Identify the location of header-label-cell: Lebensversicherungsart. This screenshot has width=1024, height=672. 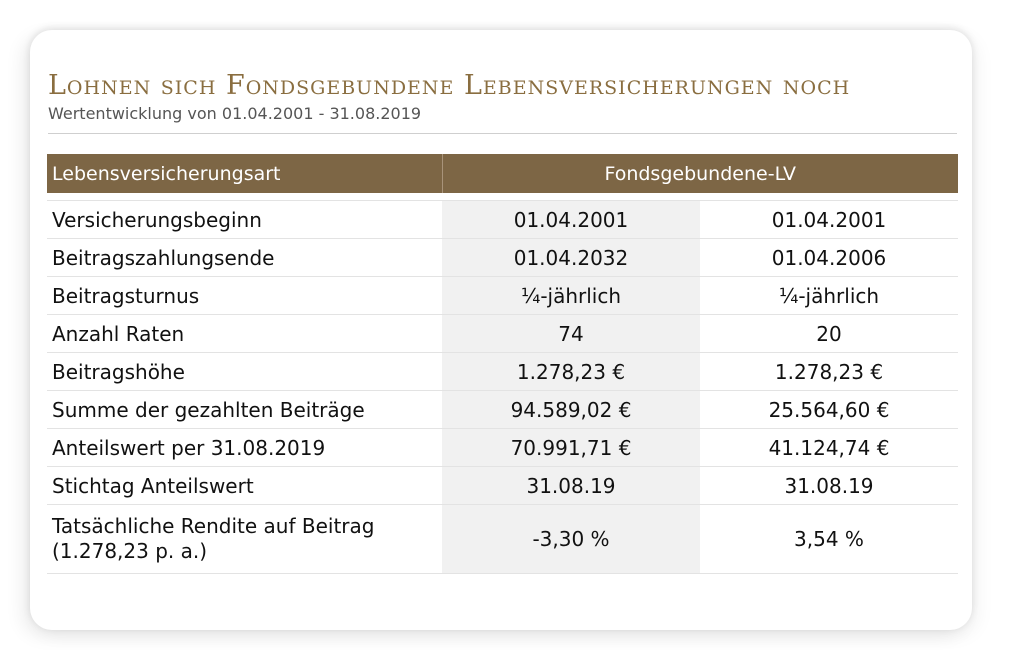
(245, 173).